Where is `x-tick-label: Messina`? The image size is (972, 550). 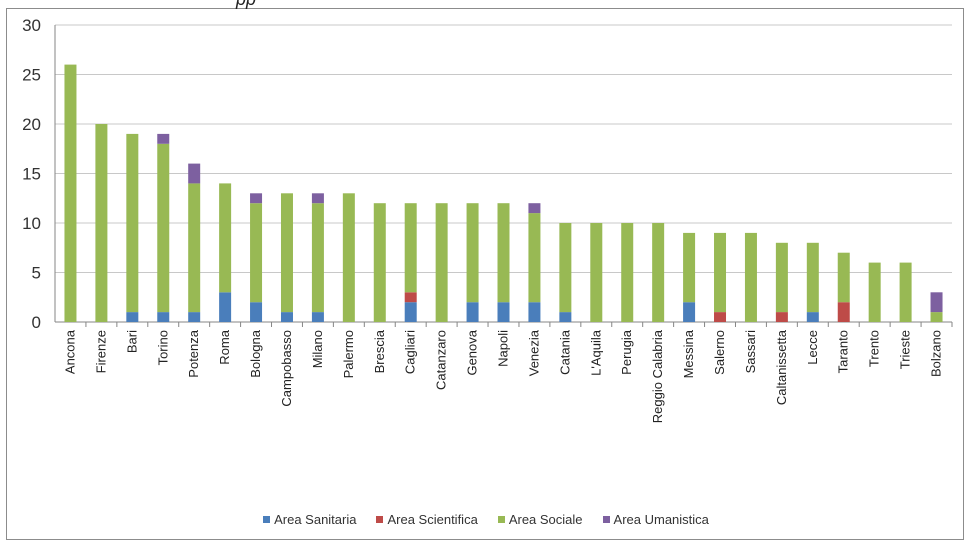 x-tick-label: Messina is located at coordinates (688, 353).